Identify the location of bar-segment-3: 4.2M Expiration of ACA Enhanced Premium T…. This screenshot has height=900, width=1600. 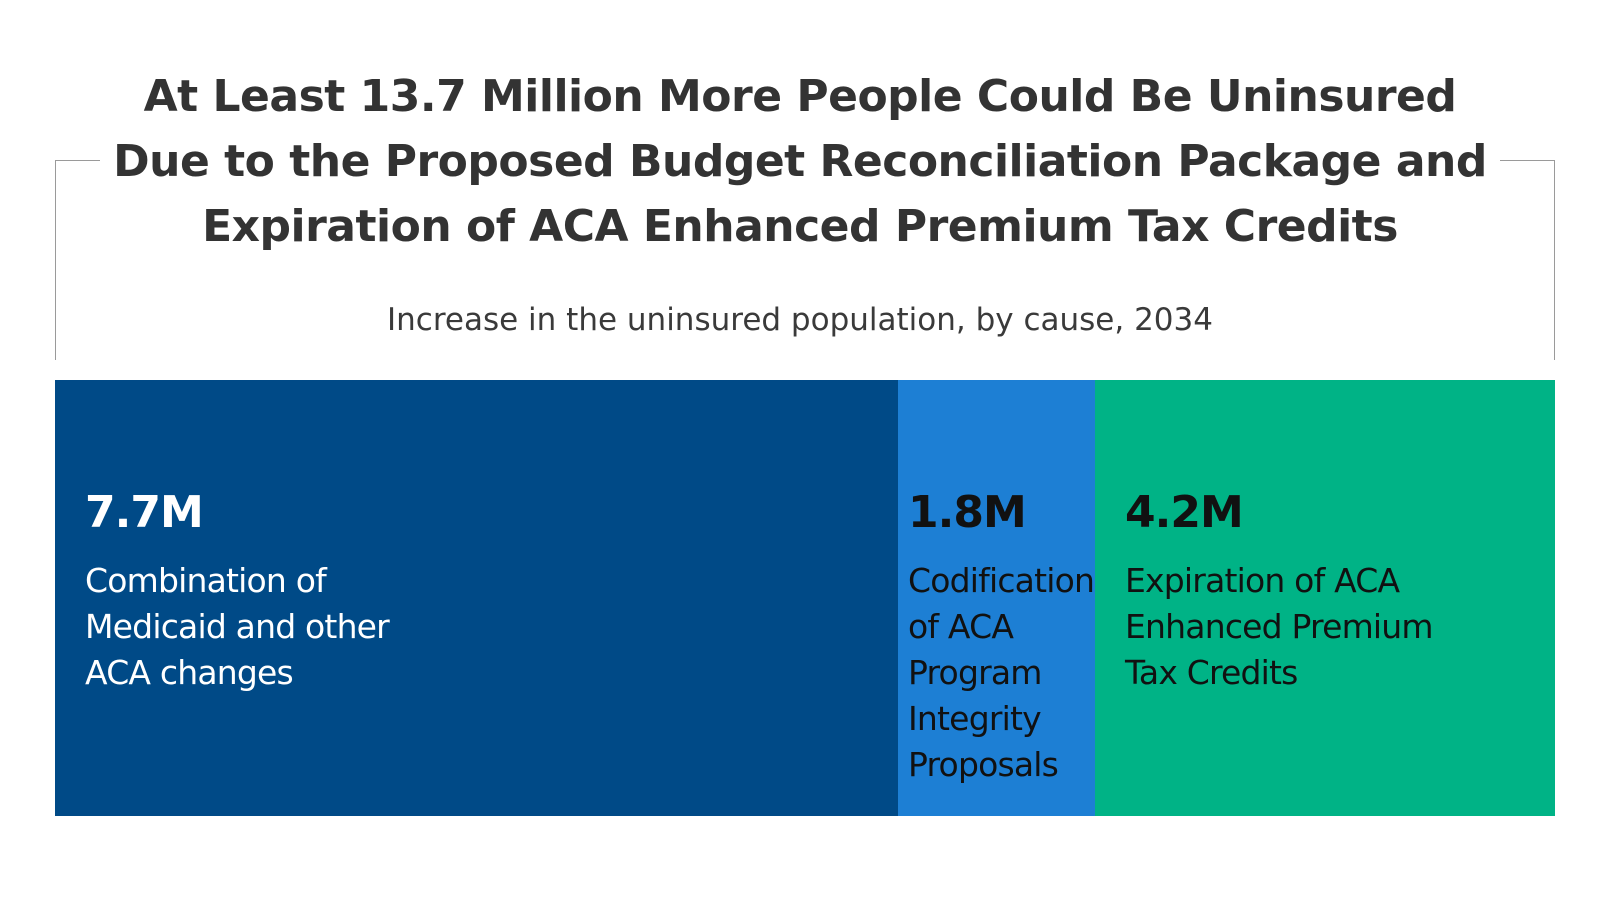
(1325, 598).